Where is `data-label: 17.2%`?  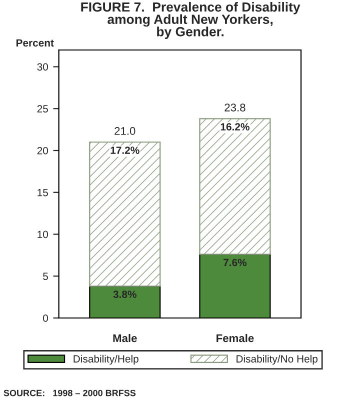
data-label: 17.2% is located at coordinates (125, 150).